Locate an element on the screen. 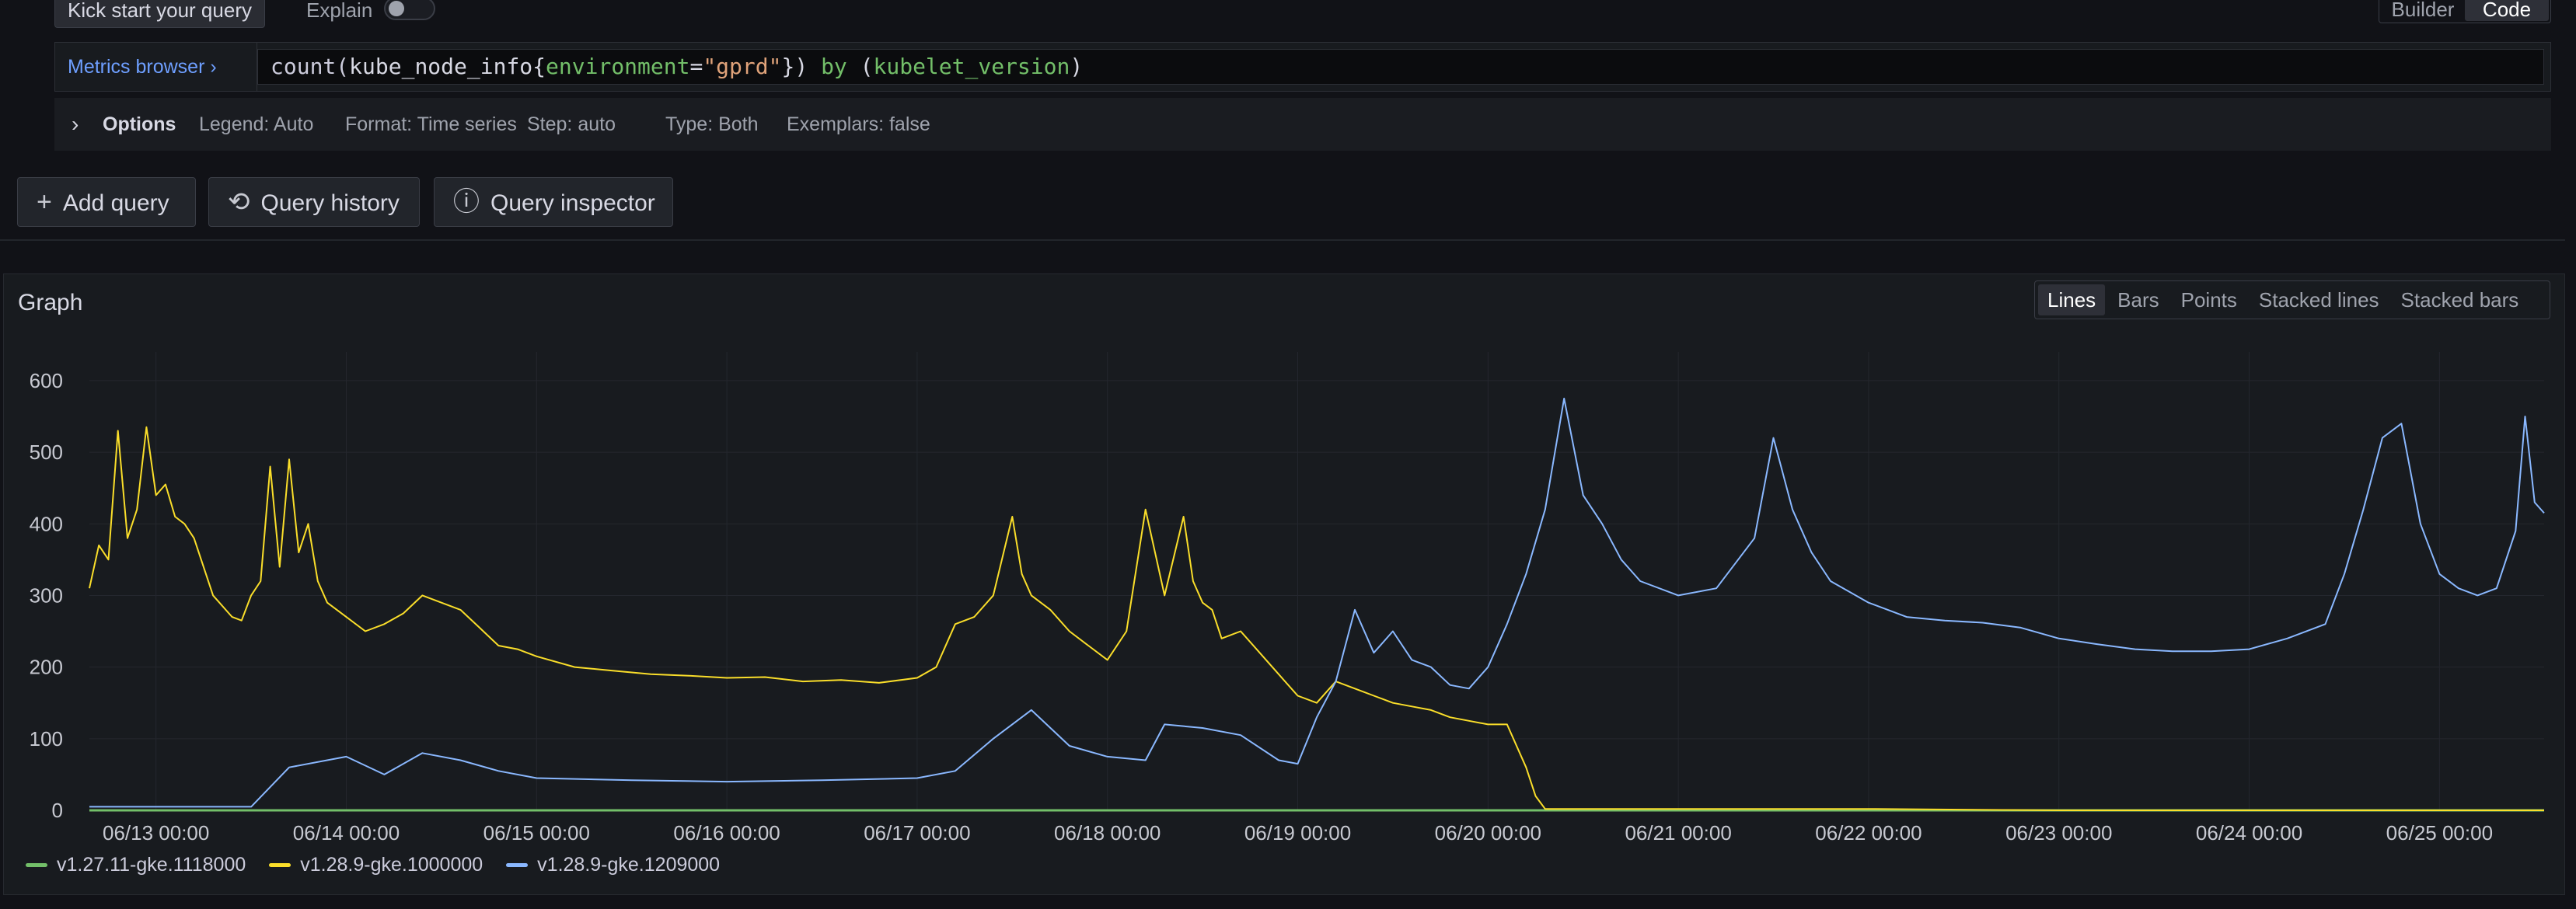  metrics-browser-button: Metrics browser › is located at coordinates (156, 67).